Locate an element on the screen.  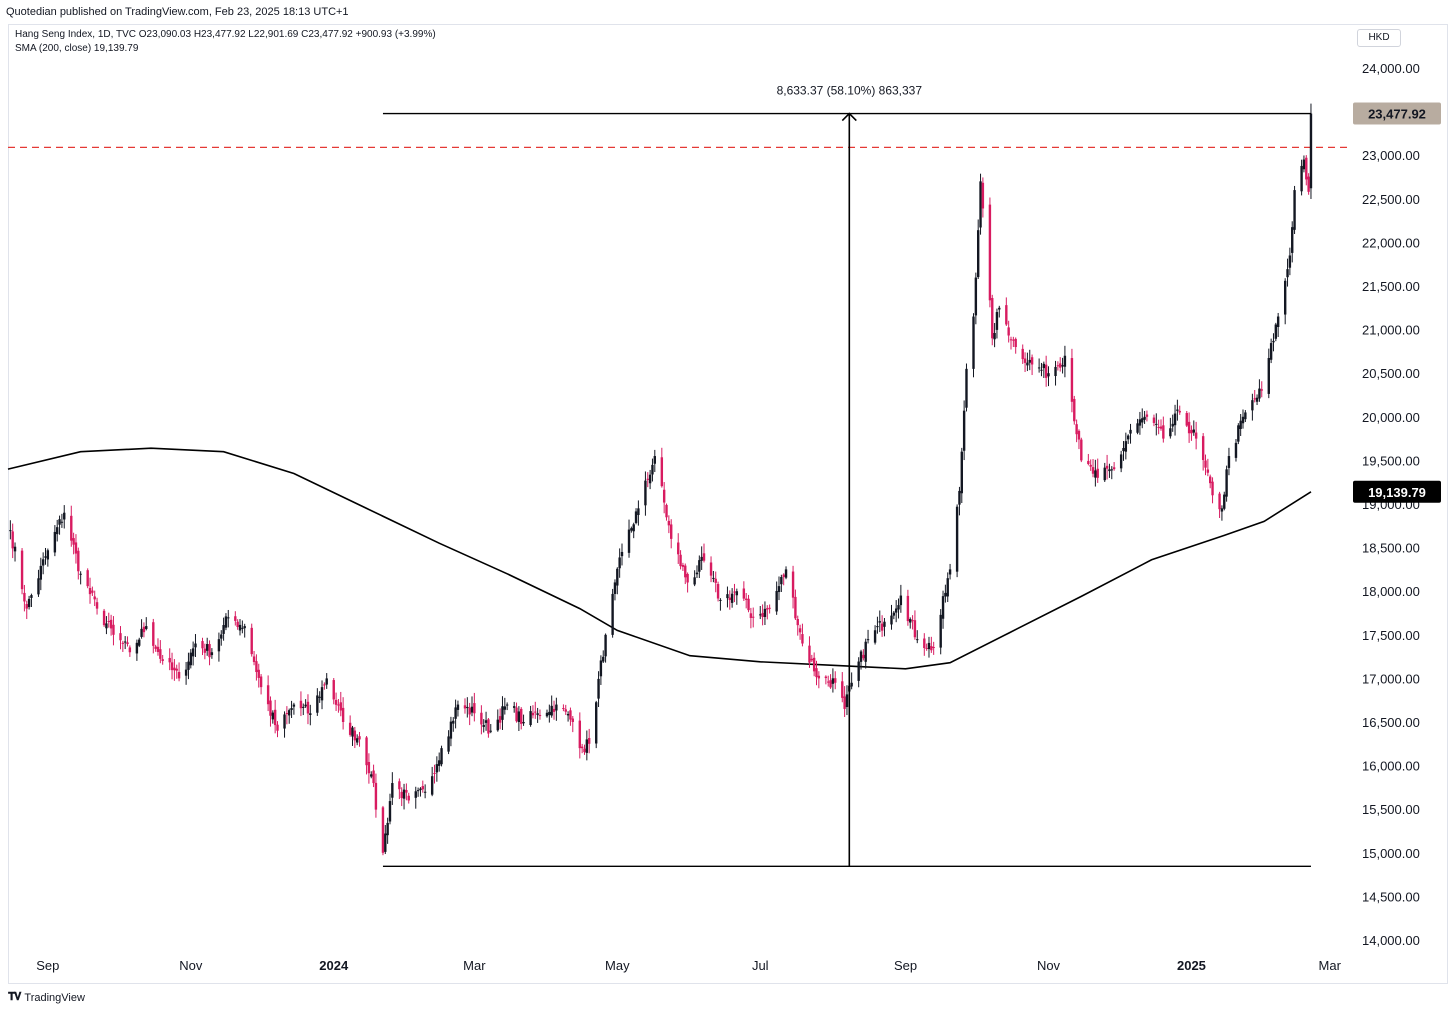
currency-button: HKD is located at coordinates (1379, 38).